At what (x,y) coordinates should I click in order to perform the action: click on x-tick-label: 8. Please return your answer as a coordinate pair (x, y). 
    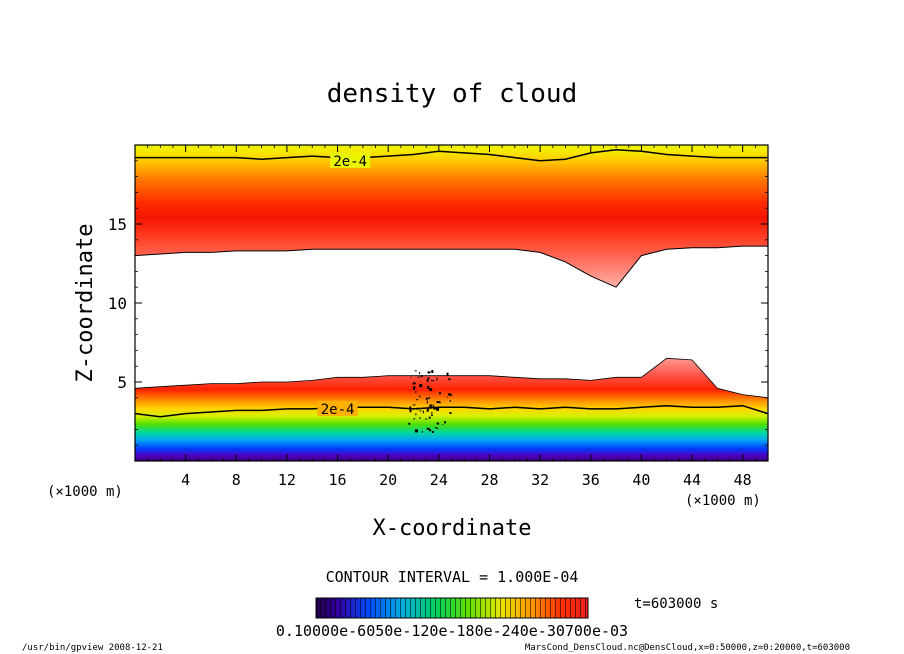
    Looking at the image, I should click on (236, 480).